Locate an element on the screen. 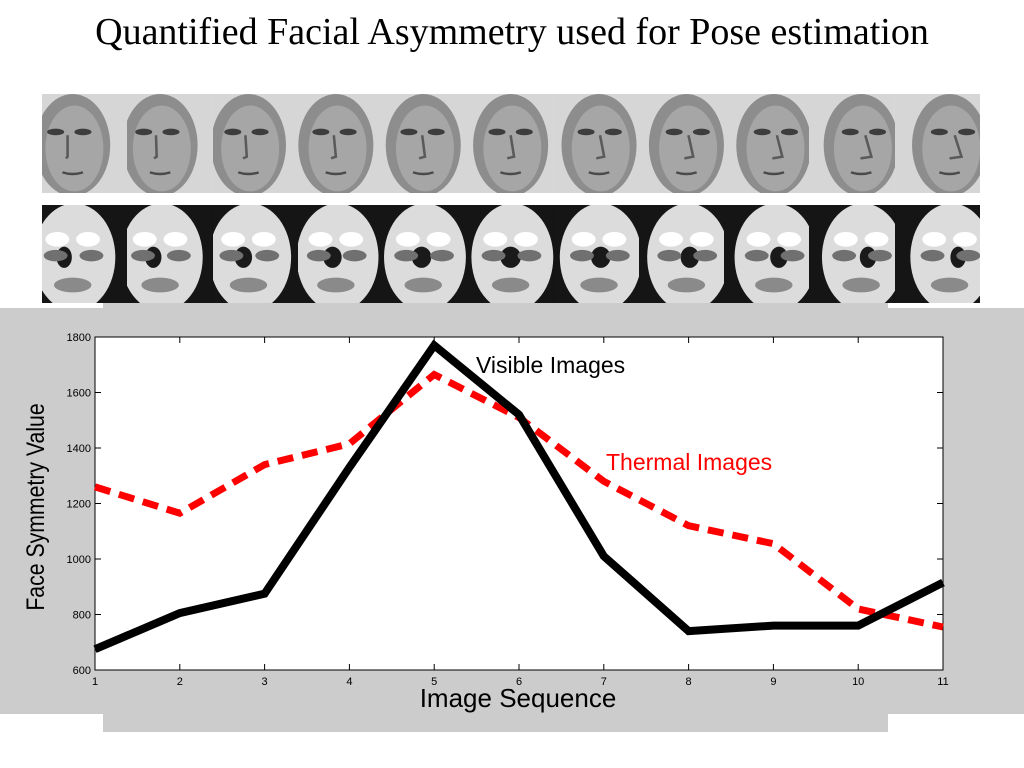 The width and height of the screenshot is (1024, 768). visible-face-image-strip is located at coordinates (511, 143).